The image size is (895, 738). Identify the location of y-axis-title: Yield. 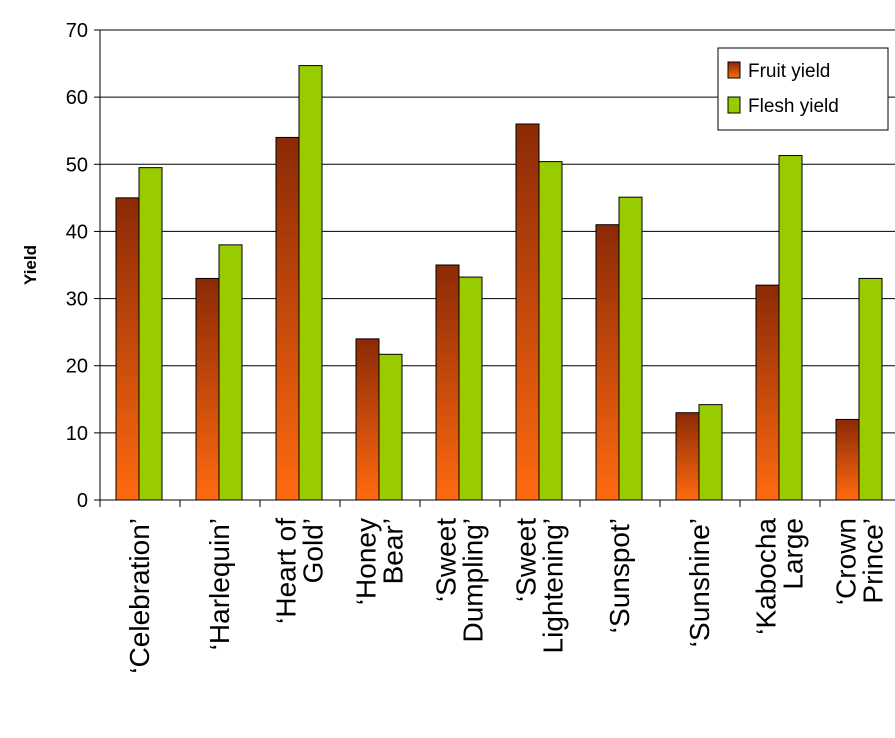
(30, 265).